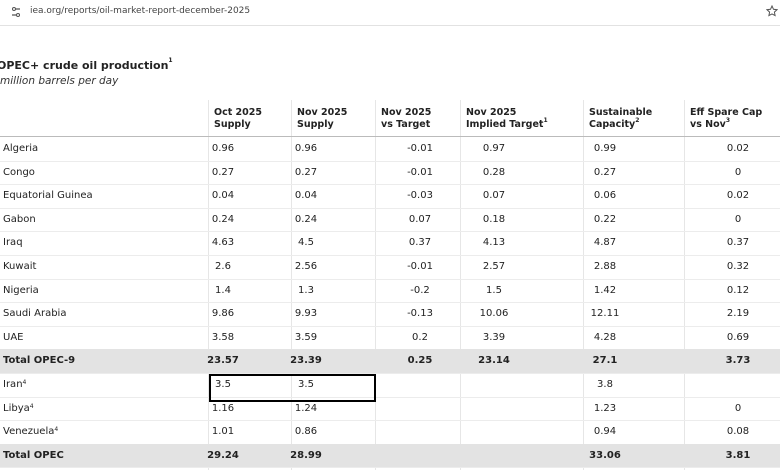  I want to click on row-label: Kuwait, so click(19, 267).